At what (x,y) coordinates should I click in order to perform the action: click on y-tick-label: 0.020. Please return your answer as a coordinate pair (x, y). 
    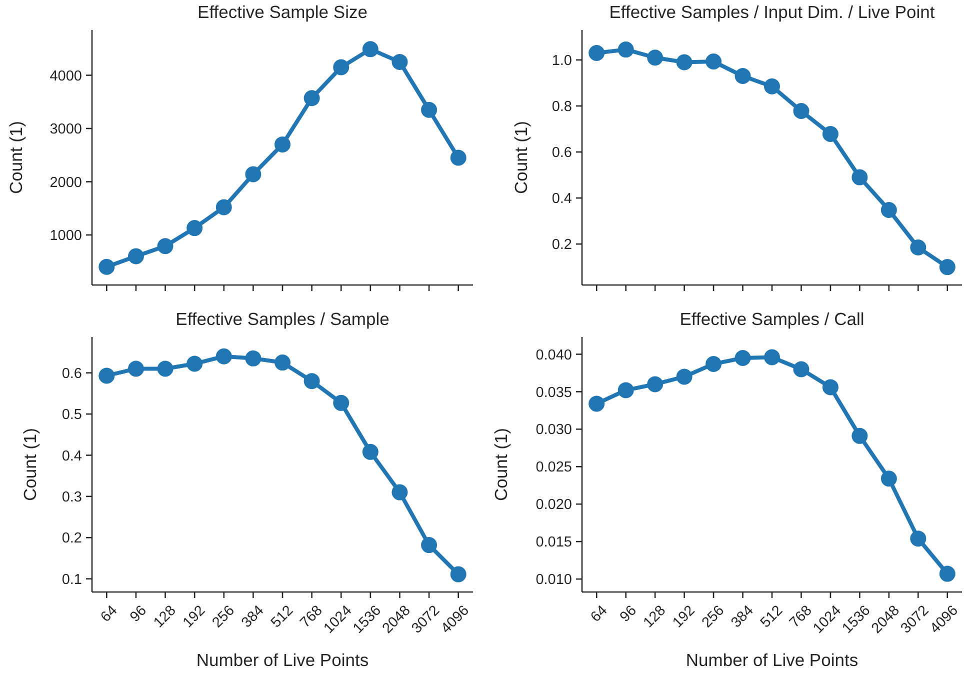
    Looking at the image, I should click on (554, 505).